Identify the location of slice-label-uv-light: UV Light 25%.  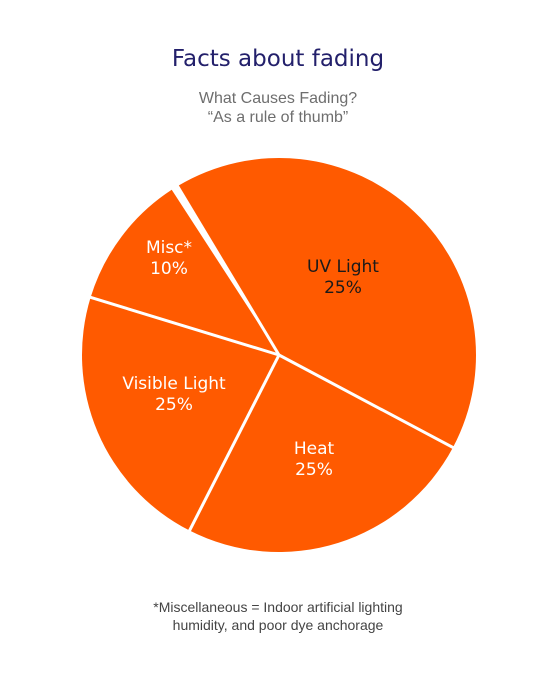
(343, 277).